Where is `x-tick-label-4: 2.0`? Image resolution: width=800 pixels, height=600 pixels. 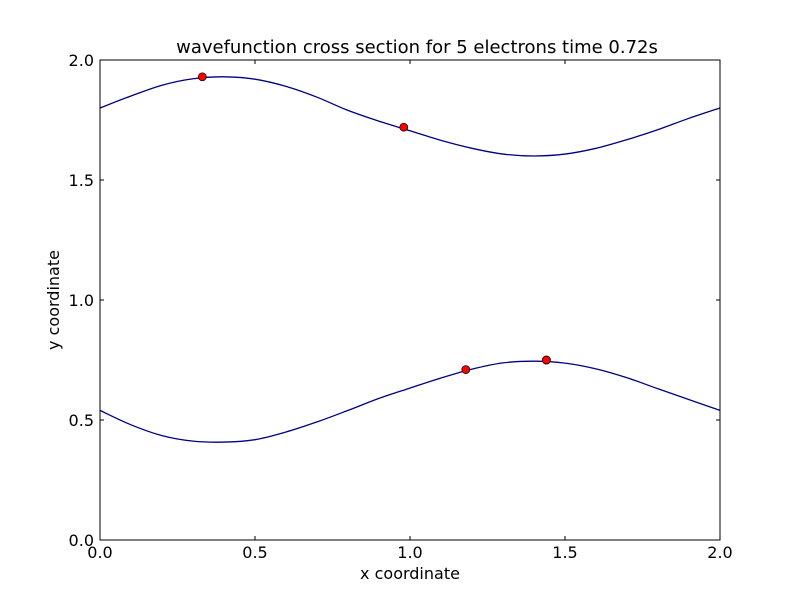
x-tick-label-4: 2.0 is located at coordinates (719, 552).